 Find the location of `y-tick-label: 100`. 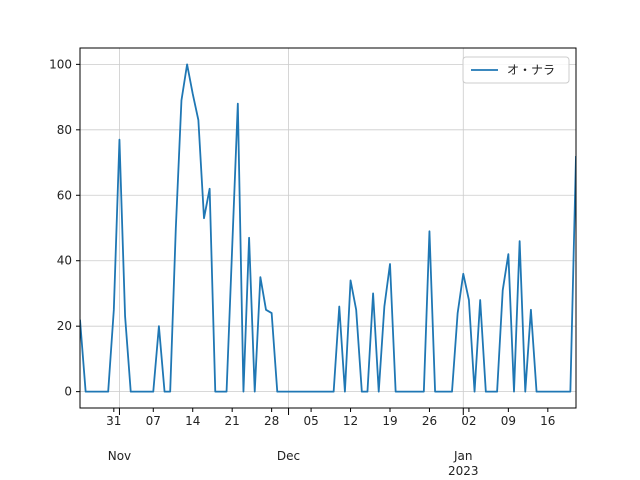

y-tick-label: 100 is located at coordinates (60, 64).